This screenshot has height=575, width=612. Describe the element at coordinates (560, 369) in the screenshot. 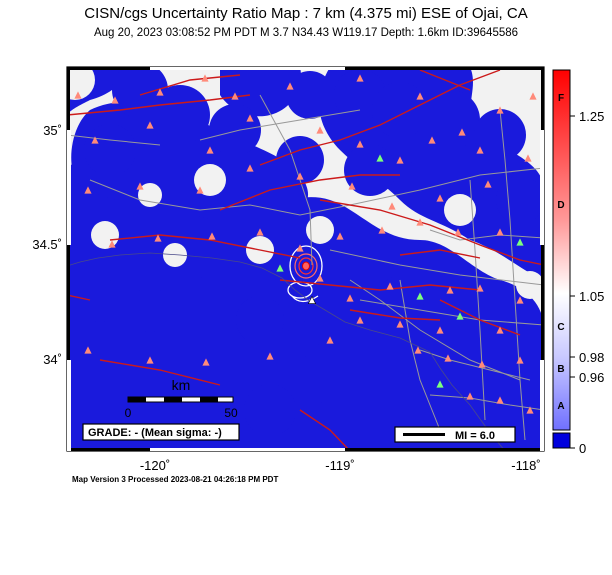

I see `grade-b: B` at that location.